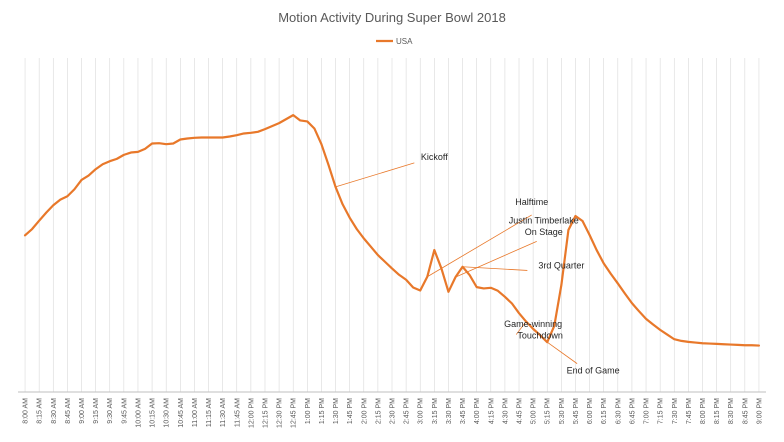 This screenshot has height=442, width=784. Describe the element at coordinates (544, 232) in the screenshot. I see `annotation-label: On Stage` at that location.